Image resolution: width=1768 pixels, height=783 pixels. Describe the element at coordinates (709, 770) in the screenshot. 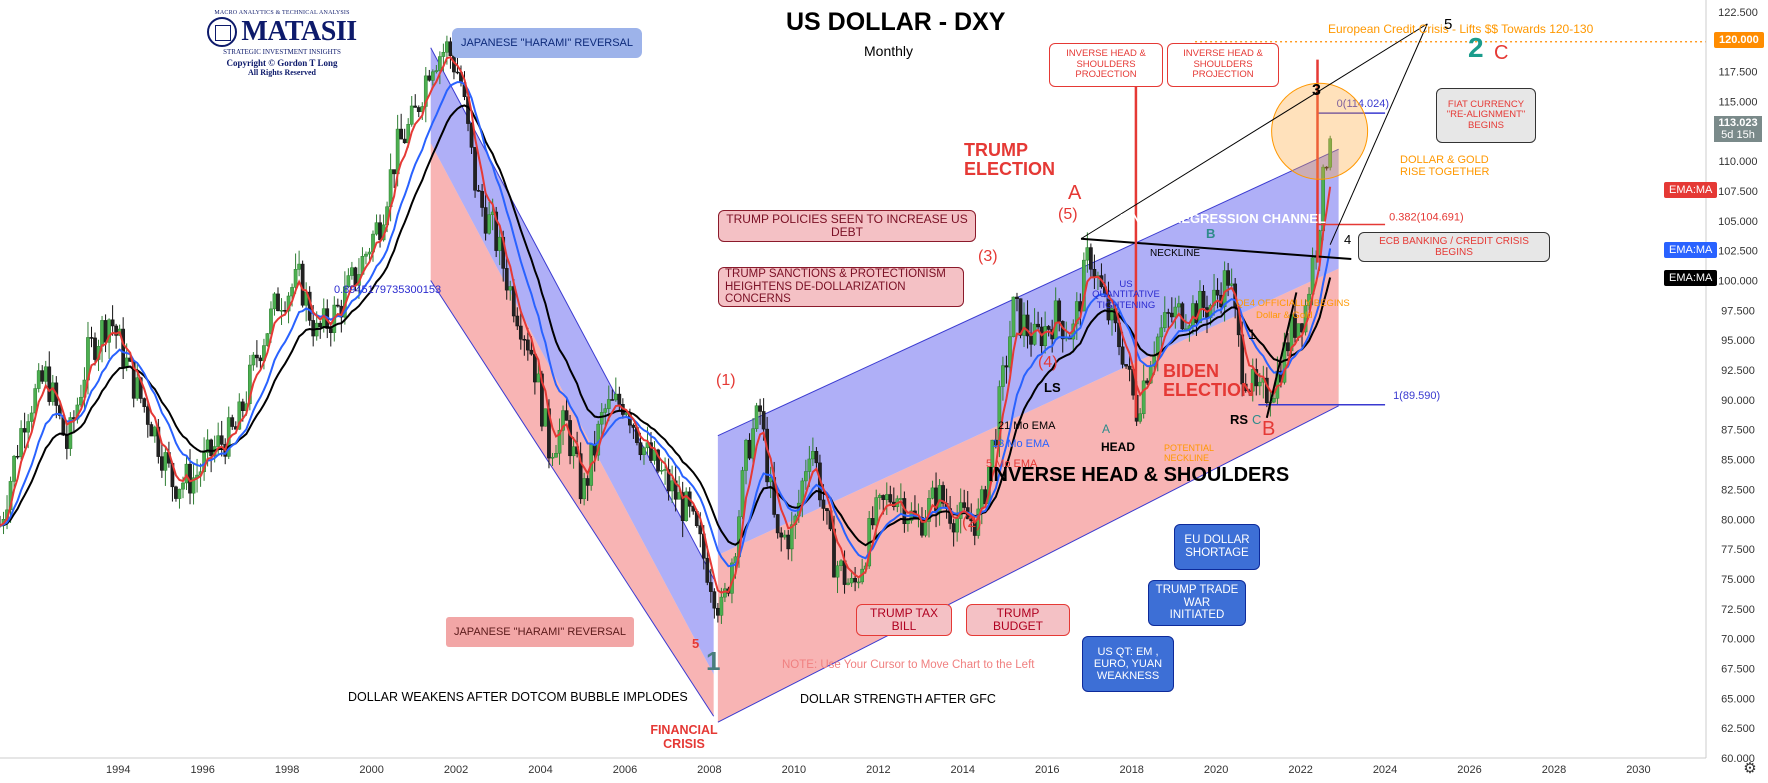

I see `time-tick-label: 2008` at that location.